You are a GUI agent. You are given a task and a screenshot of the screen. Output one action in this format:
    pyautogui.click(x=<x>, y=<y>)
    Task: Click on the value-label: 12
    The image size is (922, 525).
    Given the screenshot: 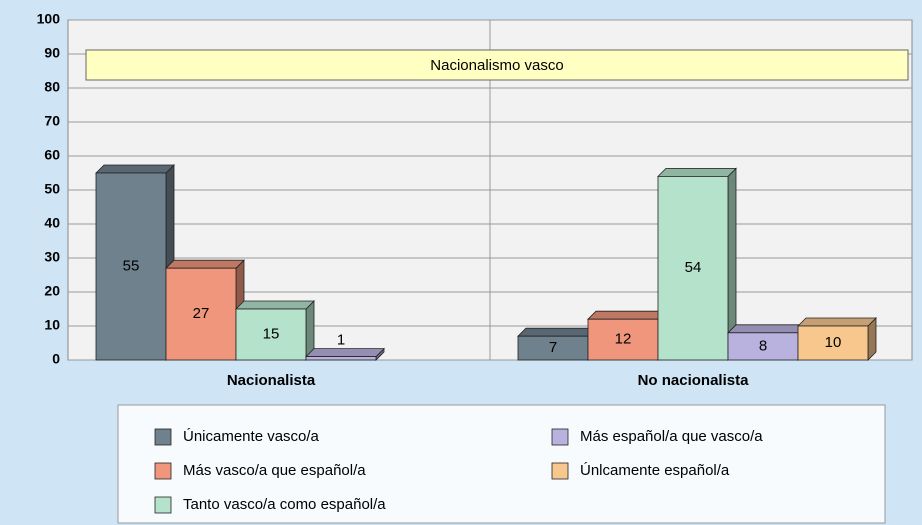 What is the action you would take?
    pyautogui.click(x=623, y=339)
    